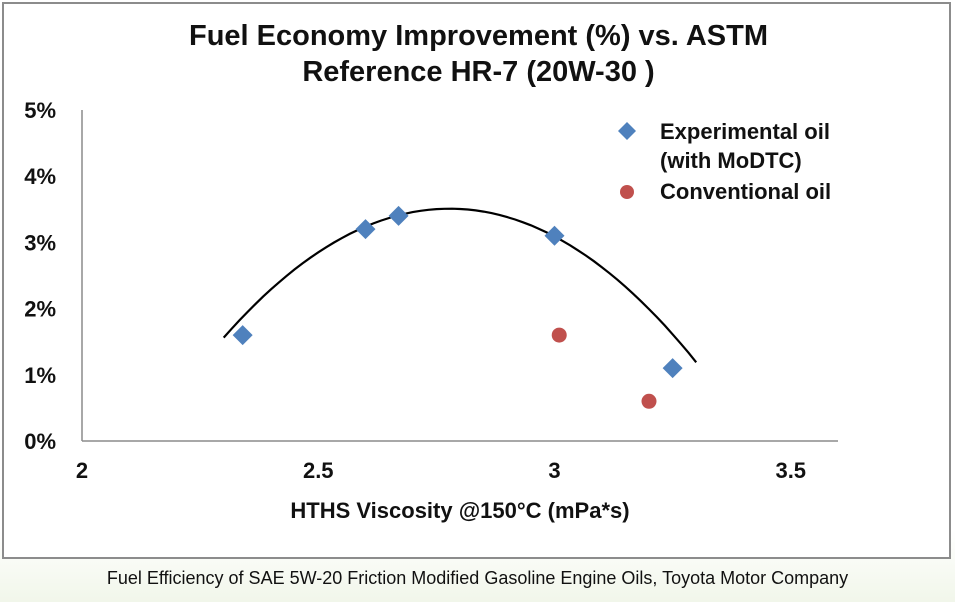 Image resolution: width=955 pixels, height=602 pixels. What do you see at coordinates (318, 470) in the screenshot?
I see `x-tick-label: 2.5` at bounding box center [318, 470].